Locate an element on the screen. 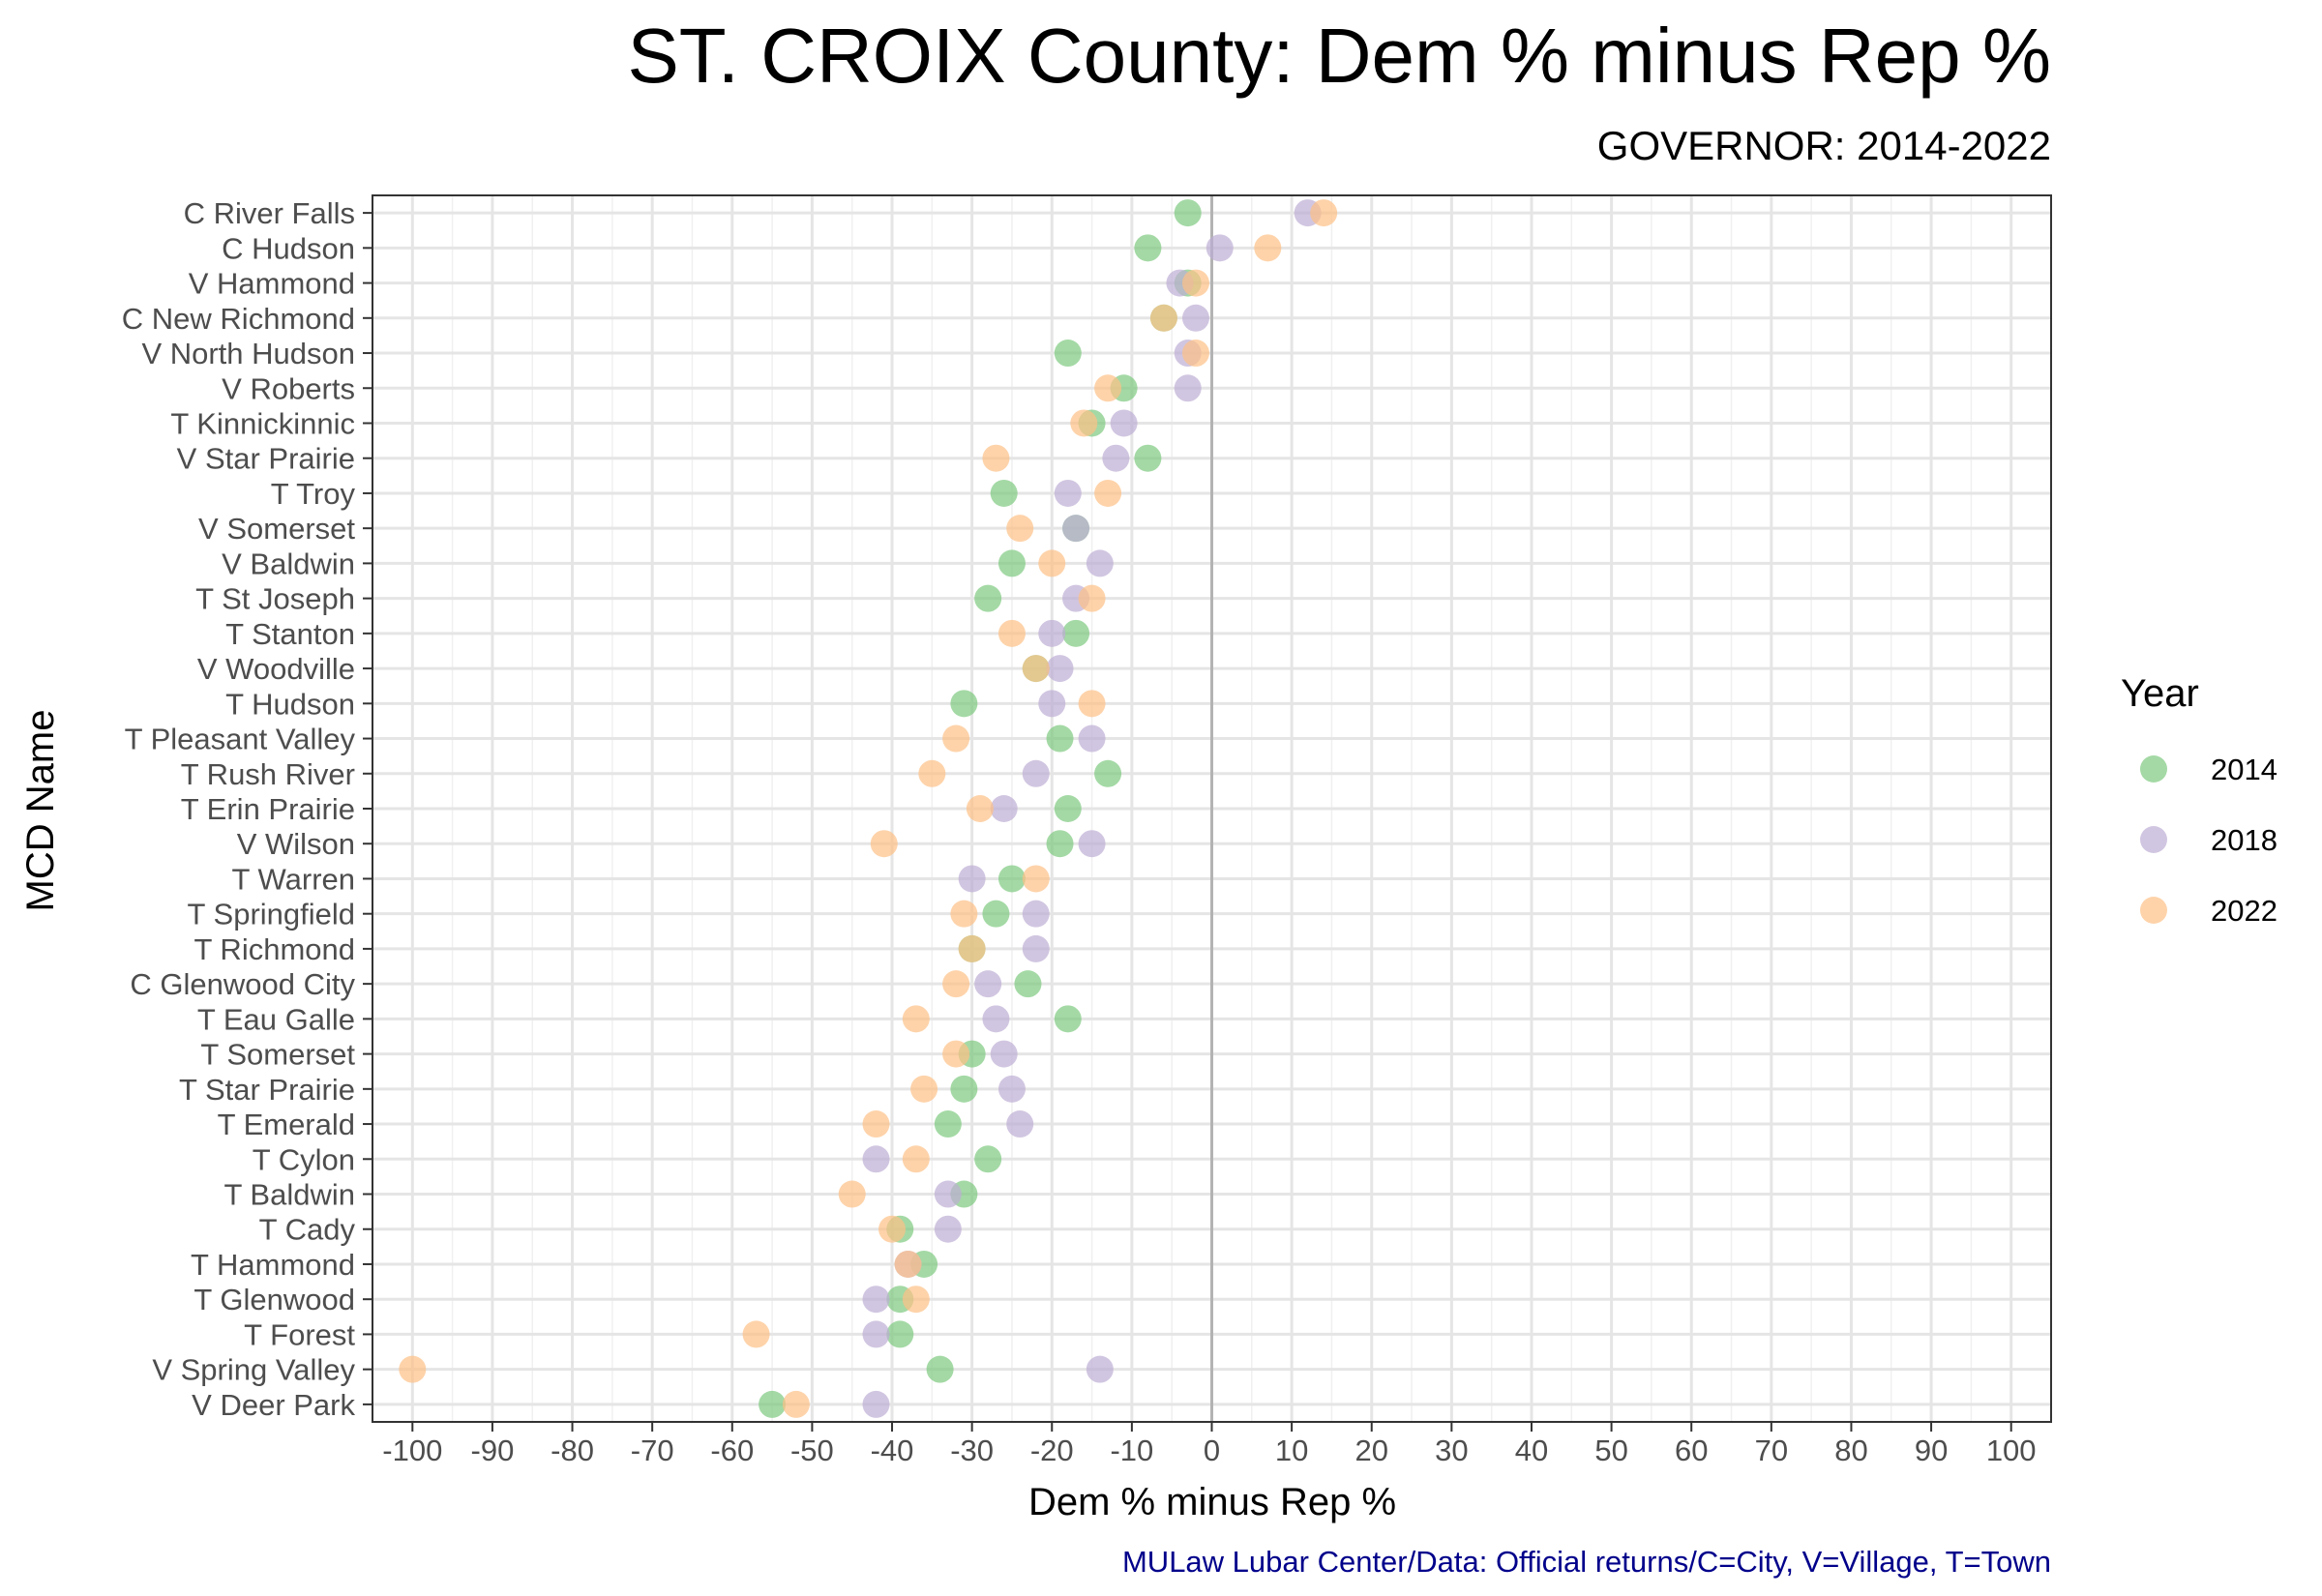  y-tick-label: T Springfield is located at coordinates (271, 914).